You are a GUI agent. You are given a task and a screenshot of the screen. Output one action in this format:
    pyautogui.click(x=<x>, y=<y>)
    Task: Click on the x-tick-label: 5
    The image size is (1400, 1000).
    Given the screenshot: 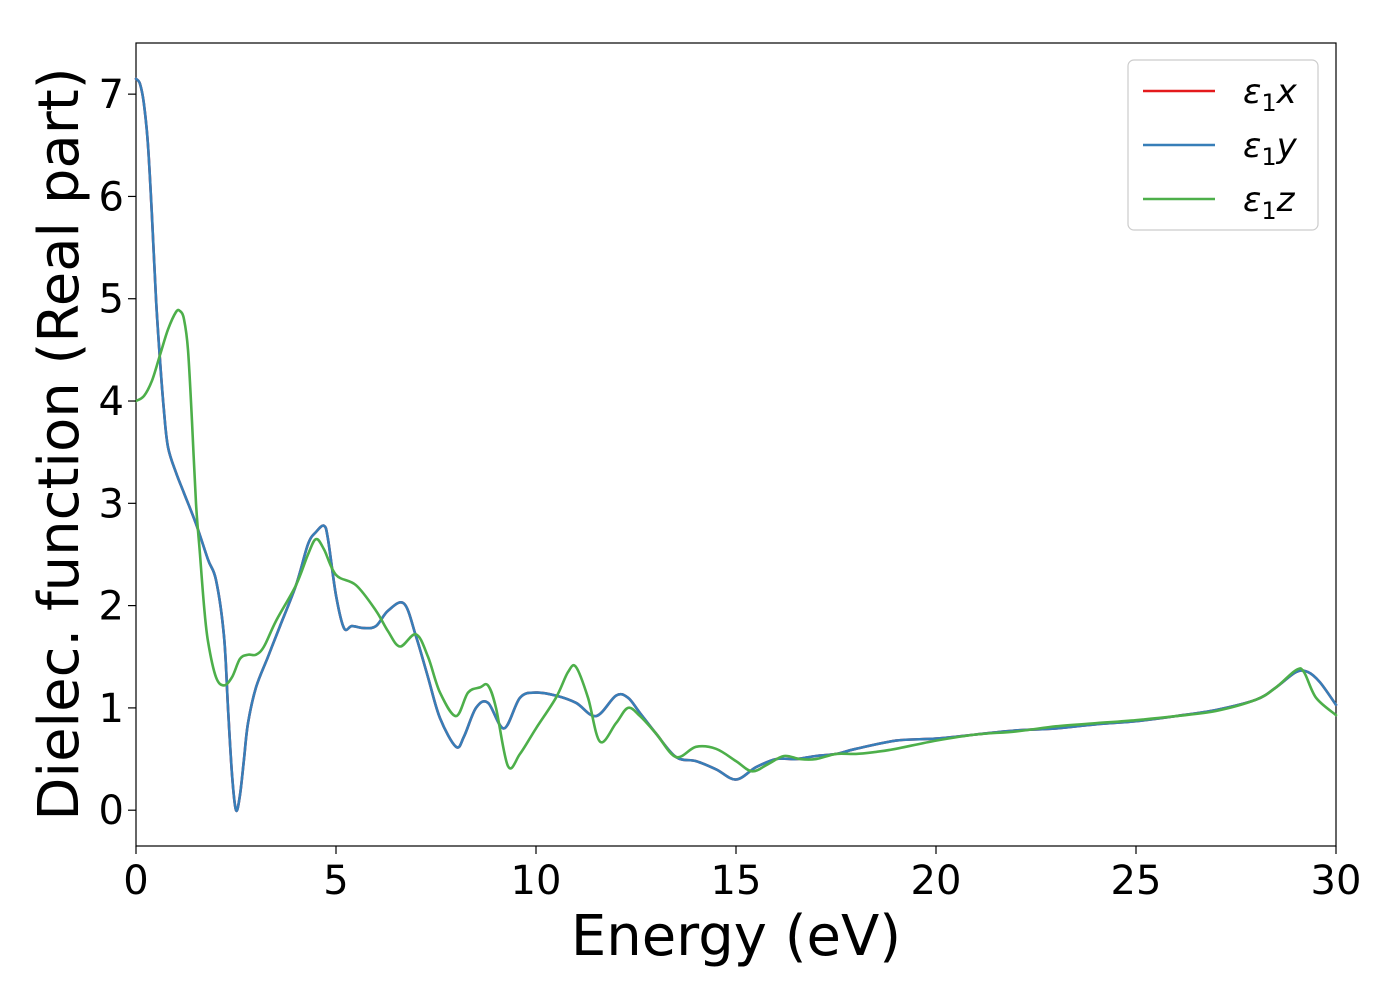 What is the action you would take?
    pyautogui.click(x=335, y=881)
    